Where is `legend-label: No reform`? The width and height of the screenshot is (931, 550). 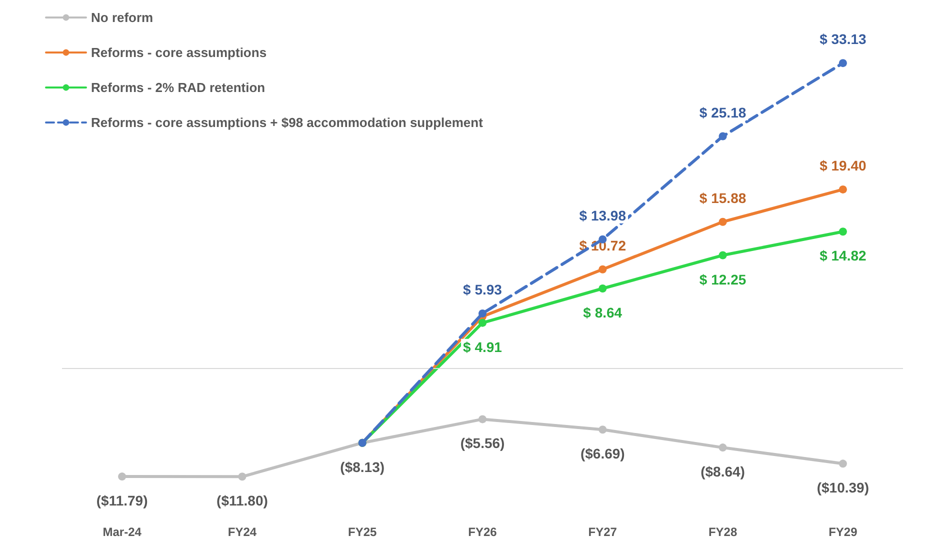
legend-label: No reform is located at coordinates (122, 17).